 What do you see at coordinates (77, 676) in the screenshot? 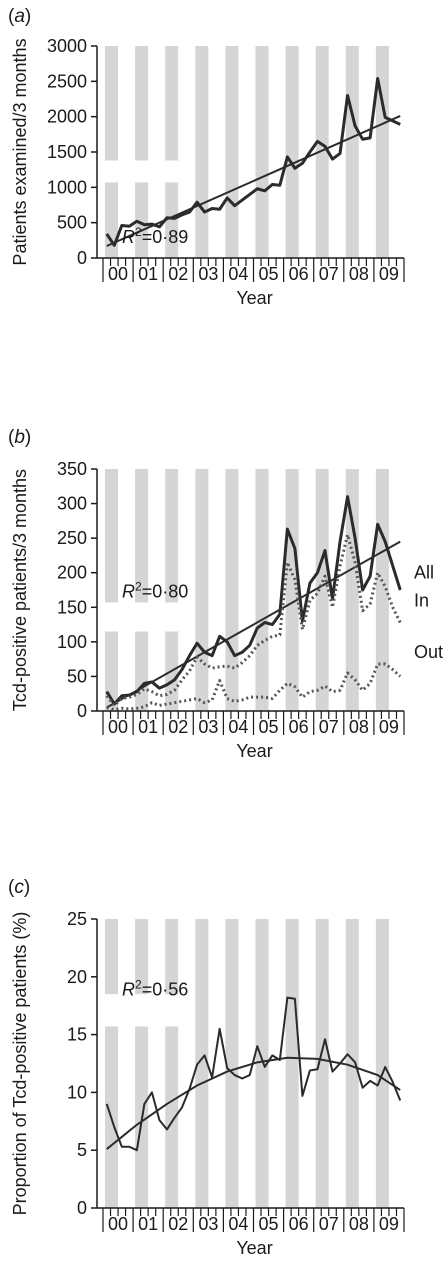
I see `y-tick-label: 50` at bounding box center [77, 676].